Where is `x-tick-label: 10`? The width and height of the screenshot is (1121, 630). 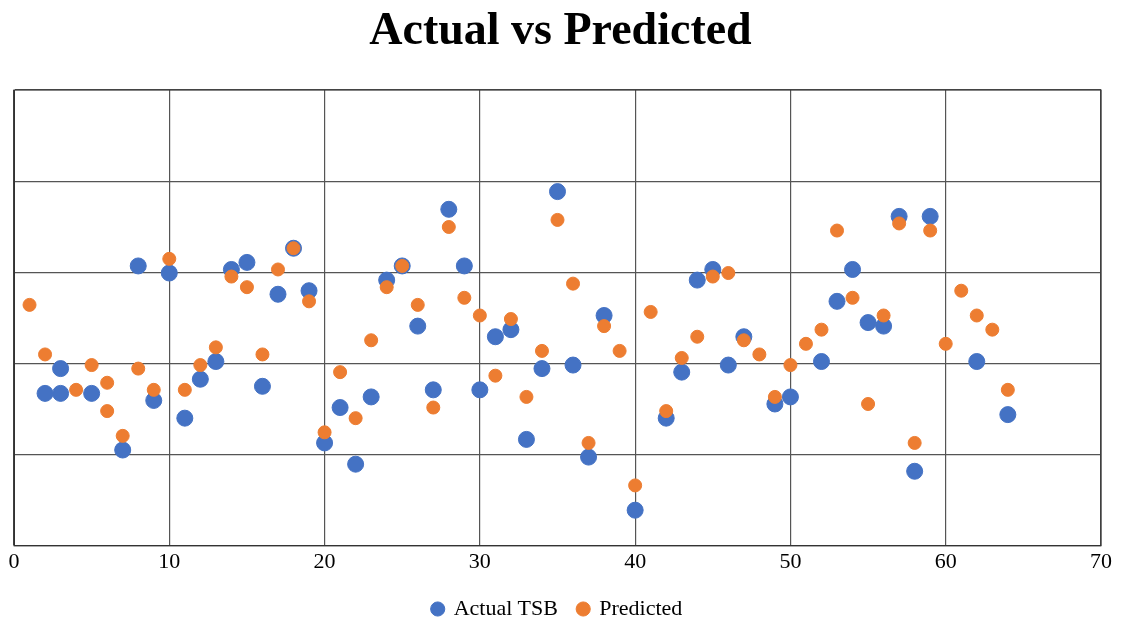
x-tick-label: 10 is located at coordinates (169, 560).